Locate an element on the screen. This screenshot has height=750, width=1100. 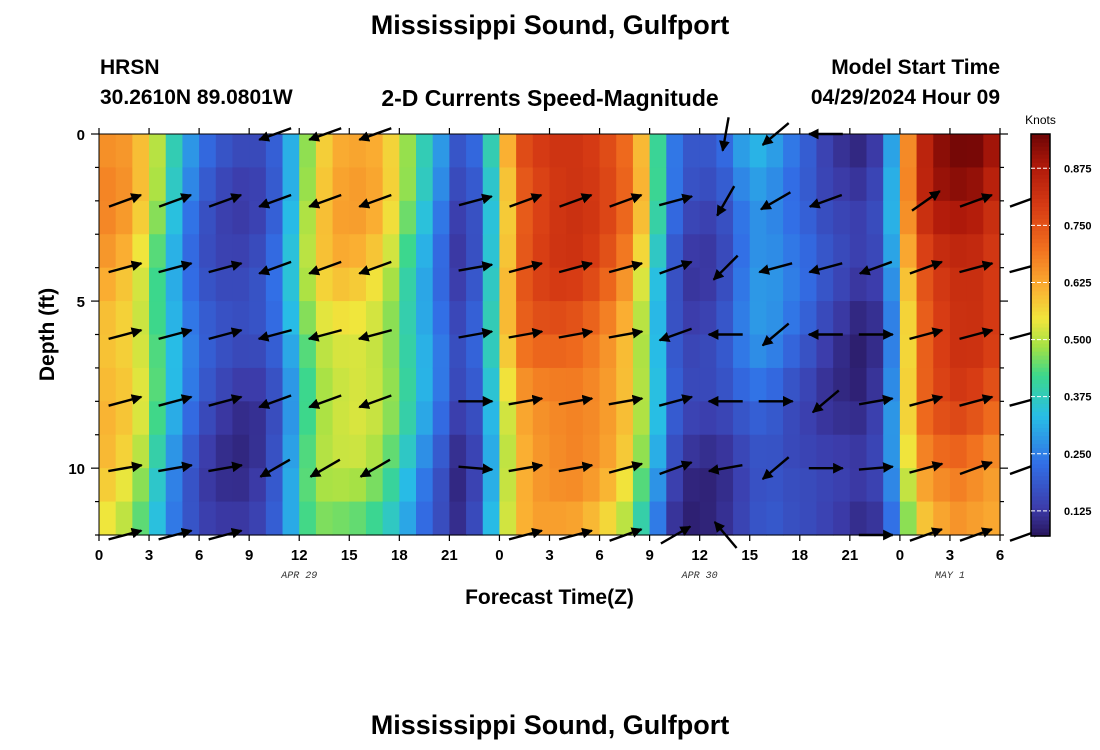
date-label: APR 29 is located at coordinates (298, 576).